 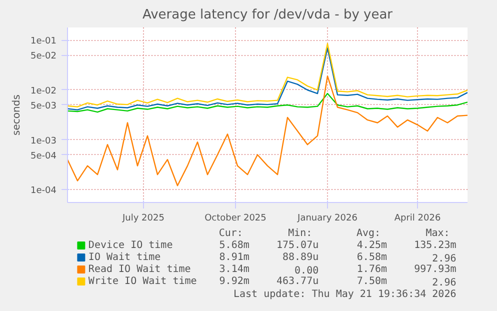 What do you see at coordinates (327, 219) in the screenshot?
I see `x-tick-label: January 2026` at bounding box center [327, 219].